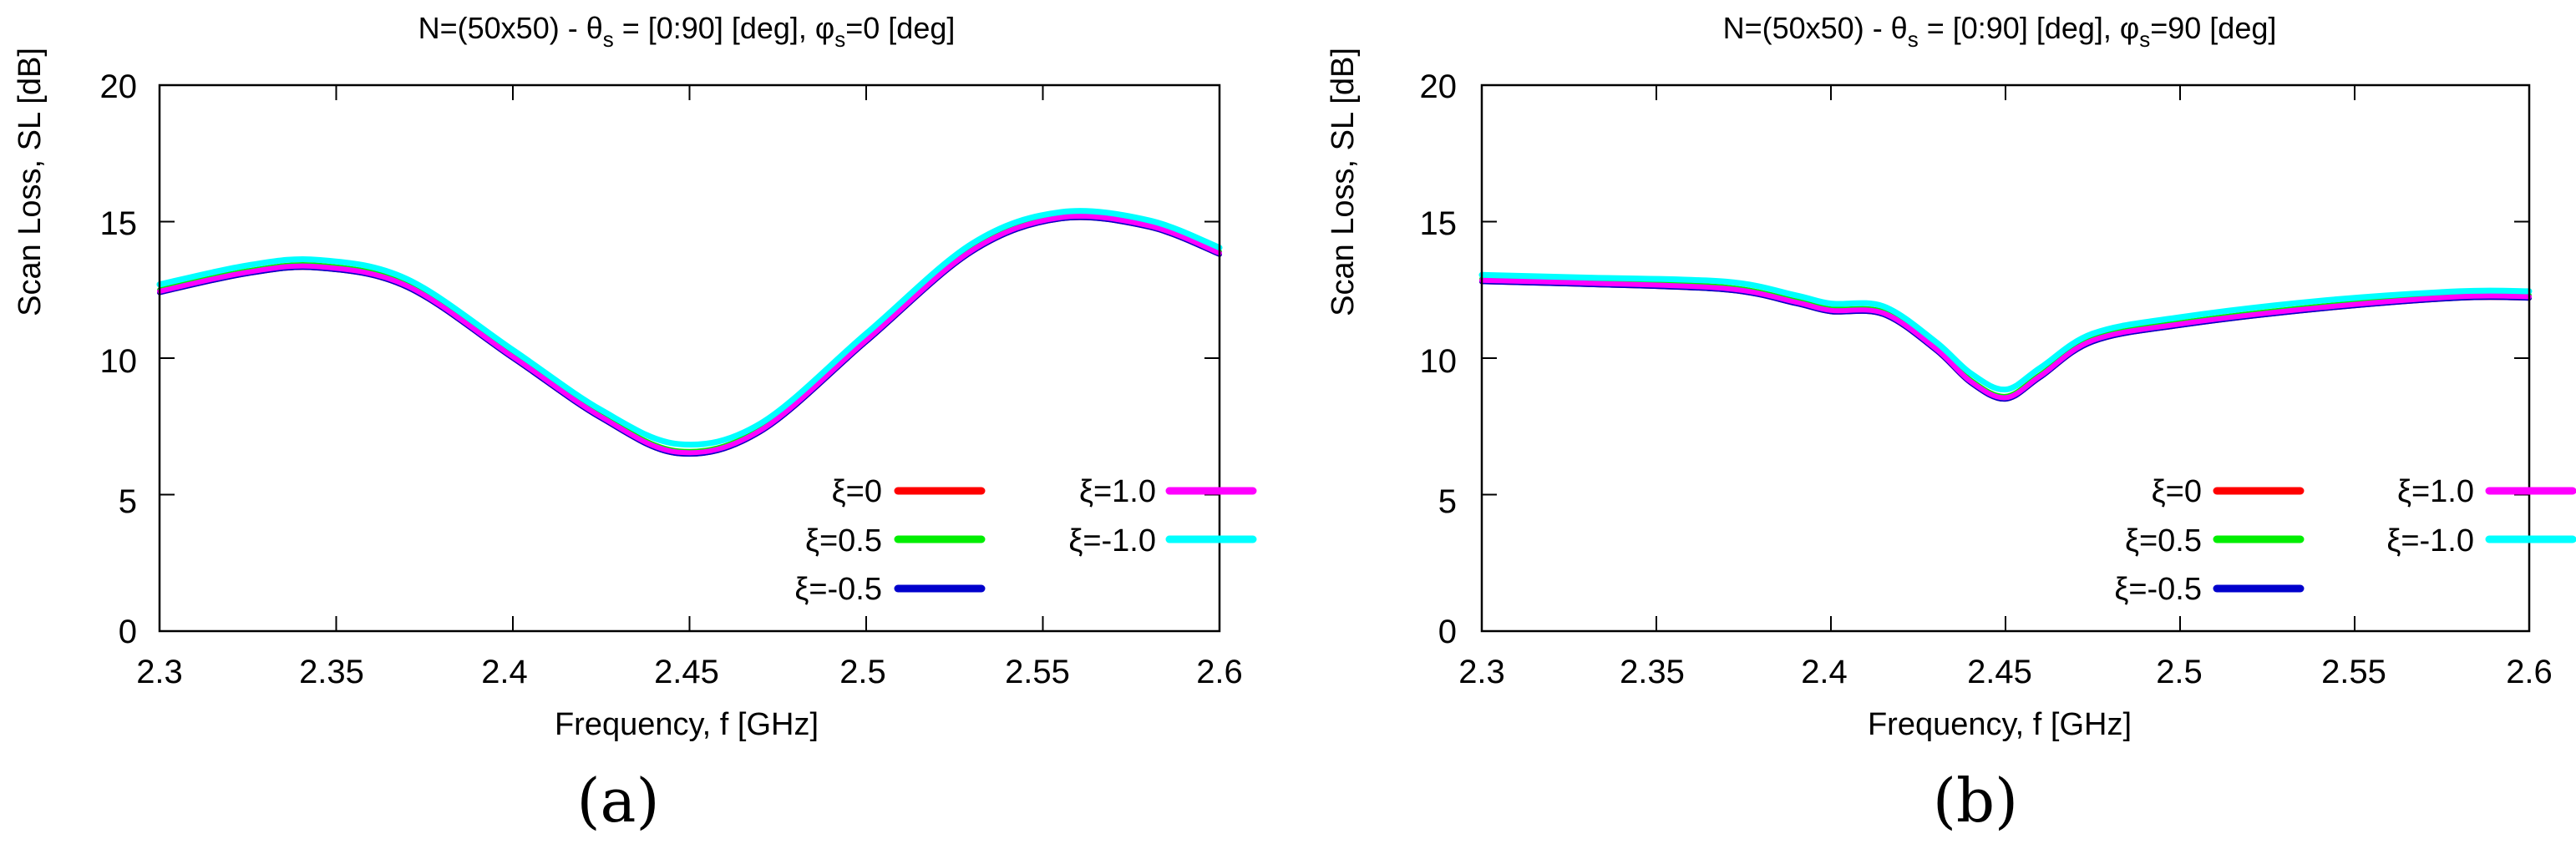 This screenshot has width=2576, height=849. I want to click on y-axis-label-b: Scan Loss, SL [dB], so click(1343, 182).